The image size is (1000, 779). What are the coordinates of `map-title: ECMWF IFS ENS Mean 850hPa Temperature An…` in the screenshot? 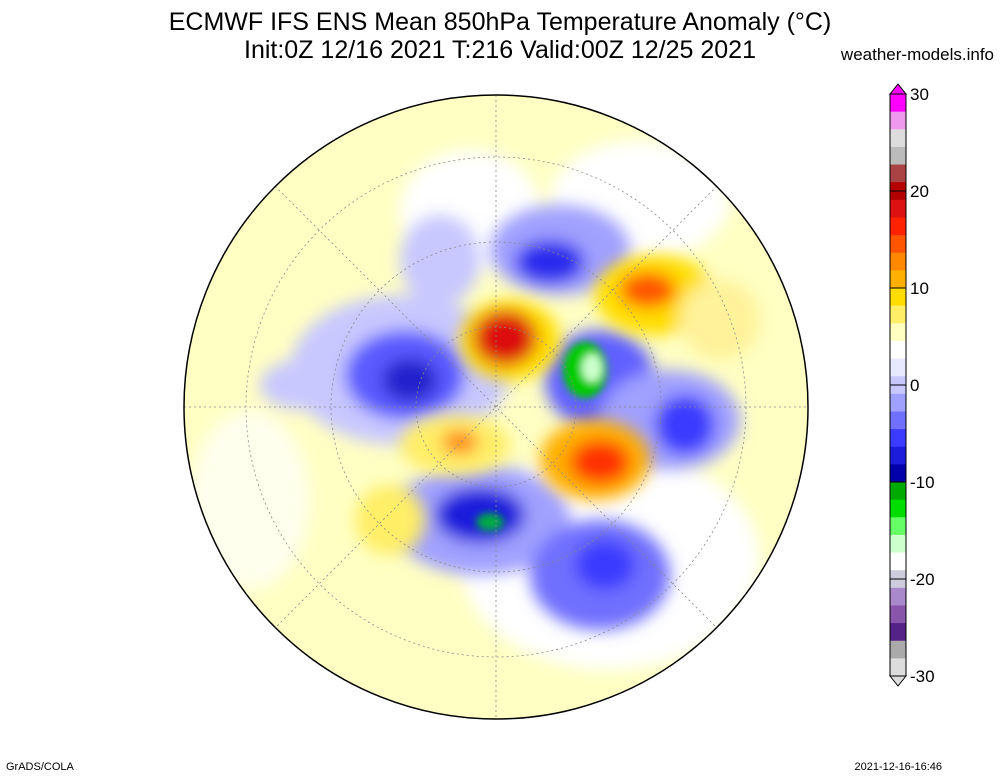 It's located at (500, 22).